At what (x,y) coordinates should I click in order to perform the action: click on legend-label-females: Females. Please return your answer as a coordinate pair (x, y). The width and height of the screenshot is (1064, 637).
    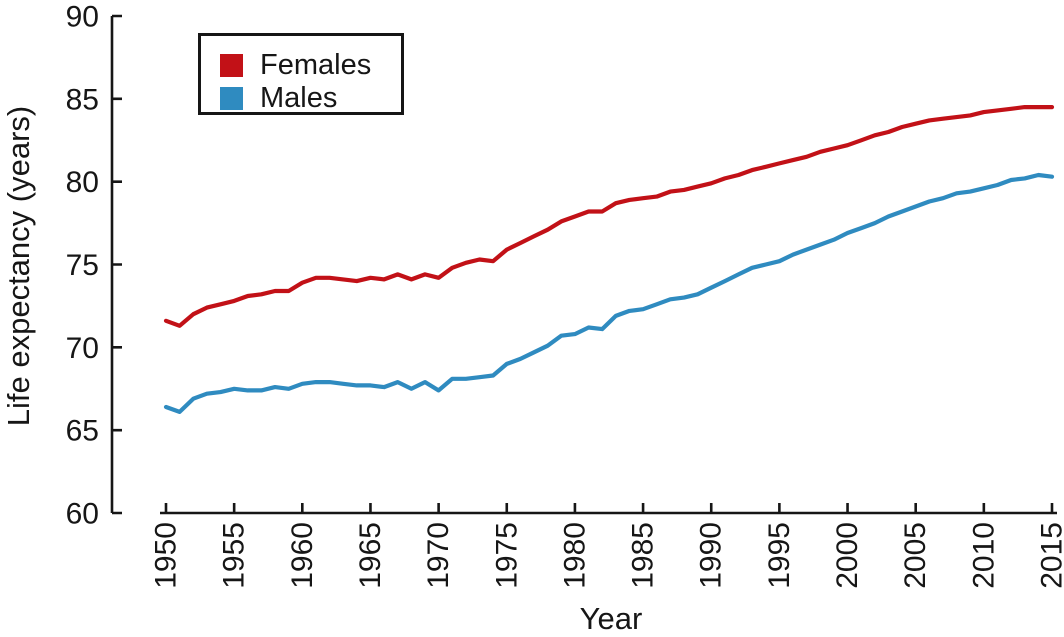
    Looking at the image, I should click on (316, 65).